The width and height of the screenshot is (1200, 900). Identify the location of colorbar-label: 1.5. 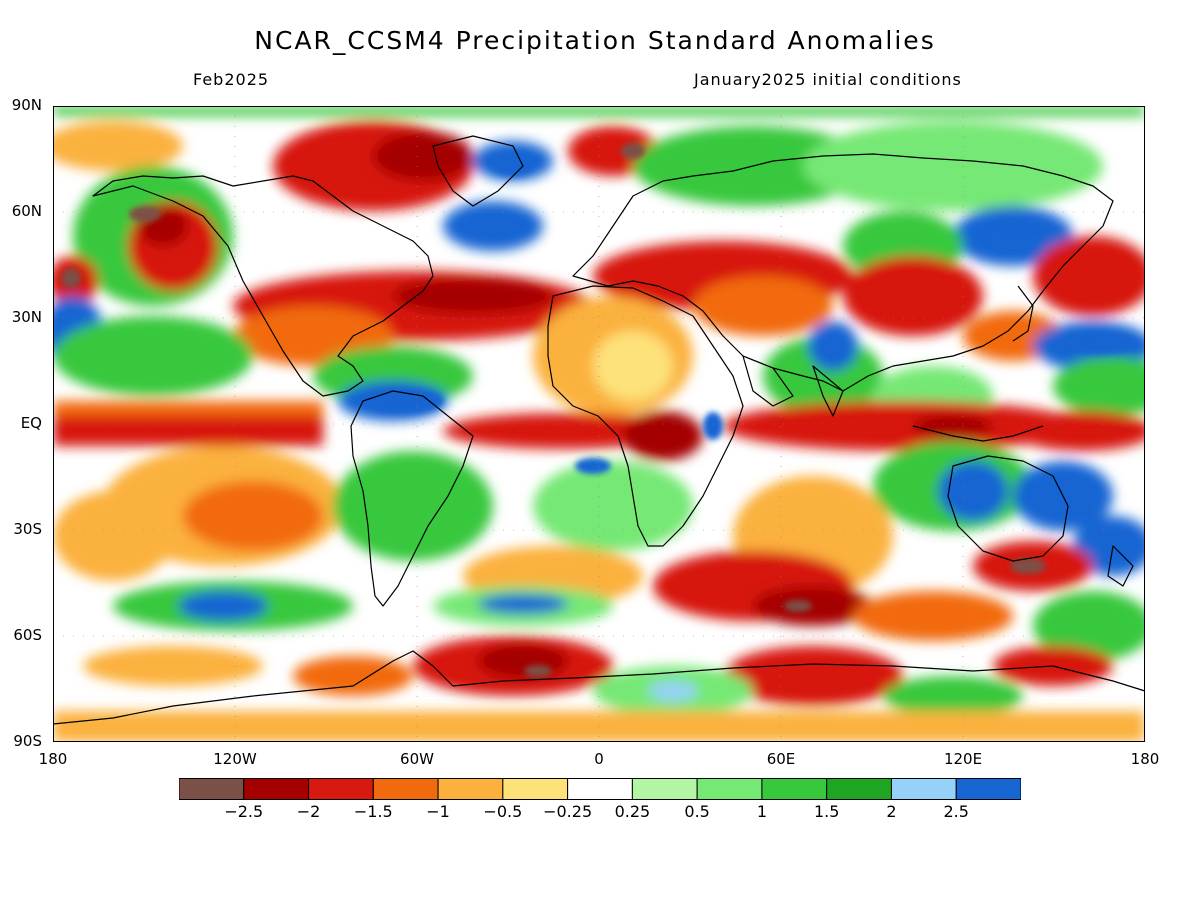
(826, 811).